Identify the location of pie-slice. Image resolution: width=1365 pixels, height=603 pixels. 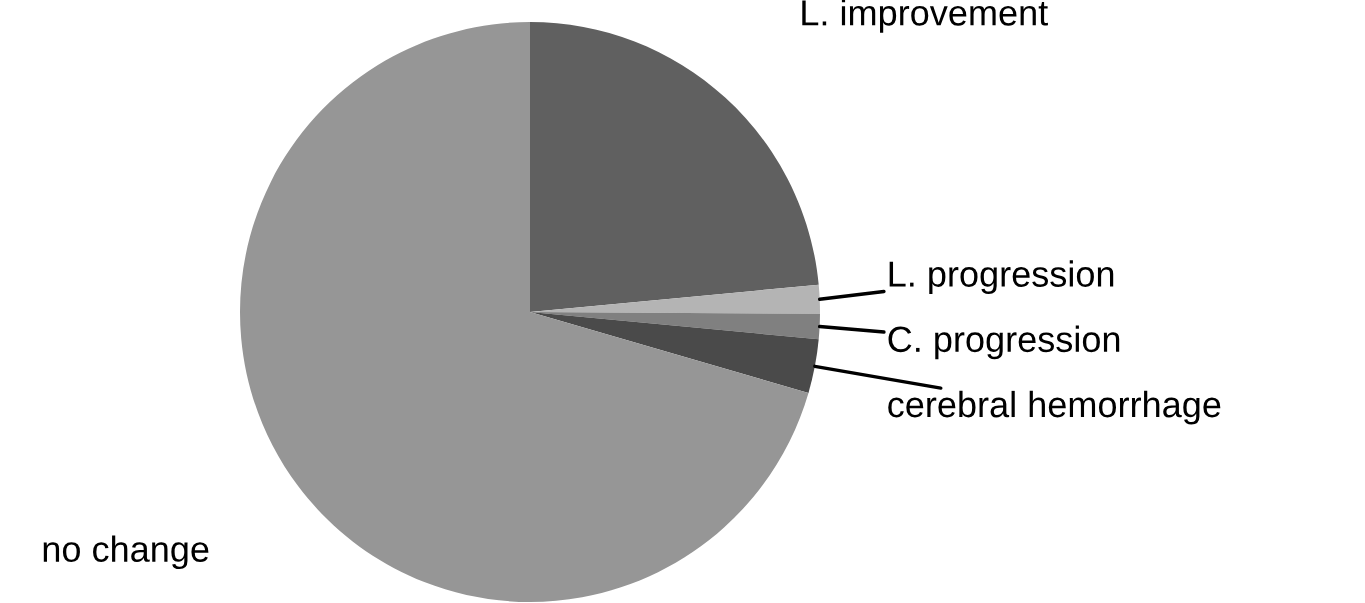
(674, 352).